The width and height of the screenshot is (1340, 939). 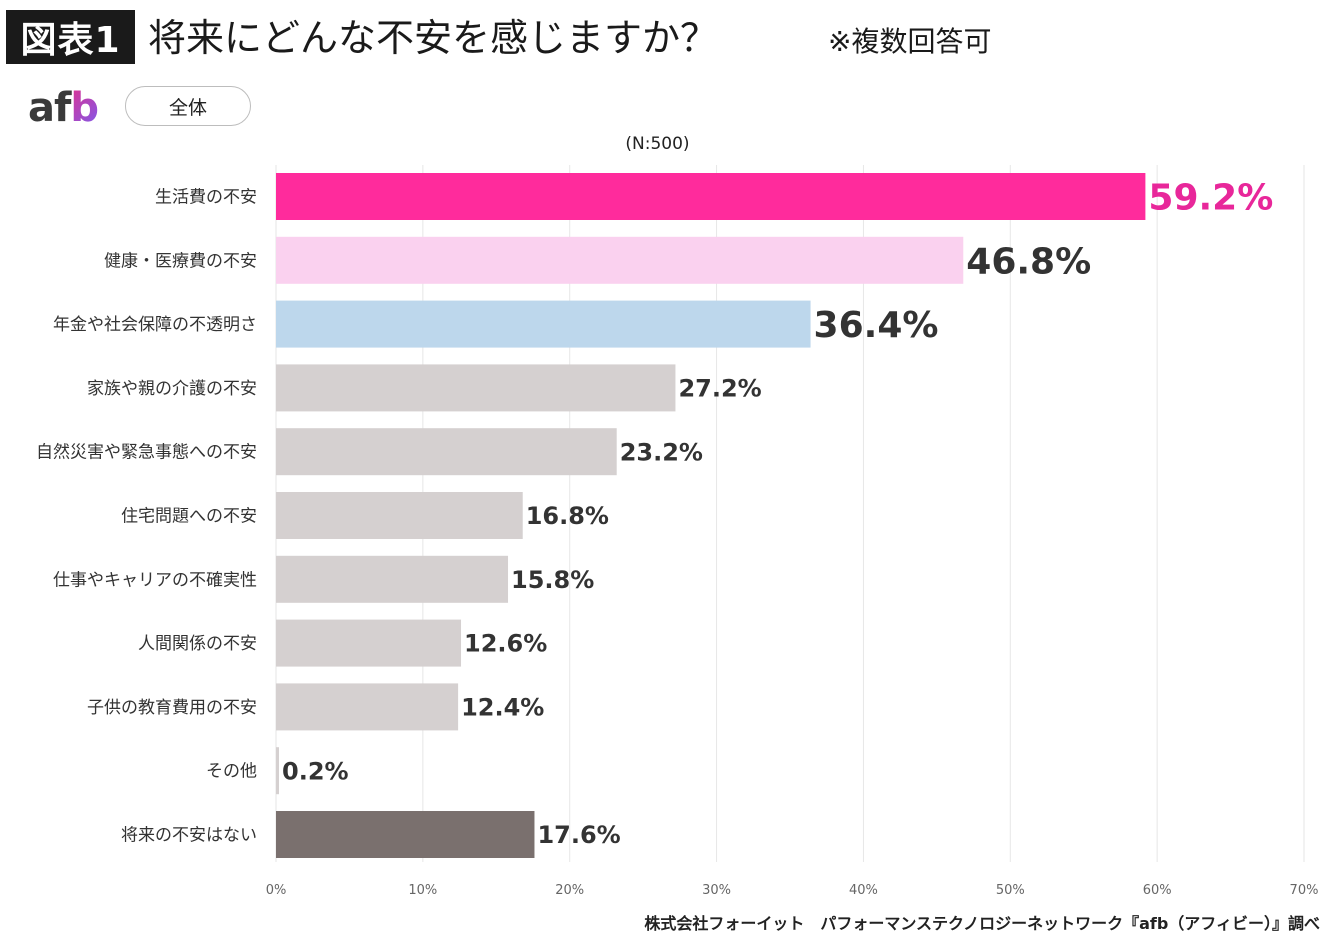 What do you see at coordinates (567, 516) in the screenshot?
I see `value-label: 16.8%` at bounding box center [567, 516].